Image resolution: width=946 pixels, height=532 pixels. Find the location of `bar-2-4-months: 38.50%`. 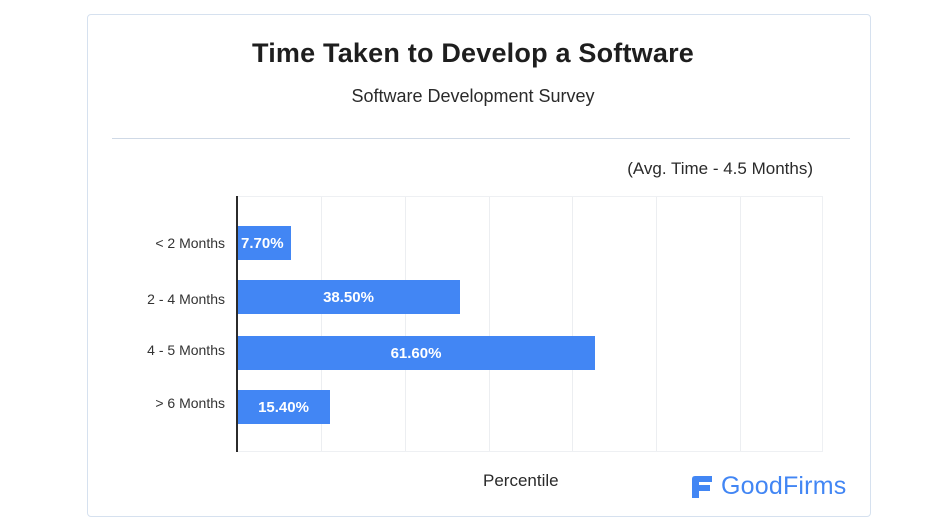

bar-2-4-months: 38.50% is located at coordinates (348, 297).